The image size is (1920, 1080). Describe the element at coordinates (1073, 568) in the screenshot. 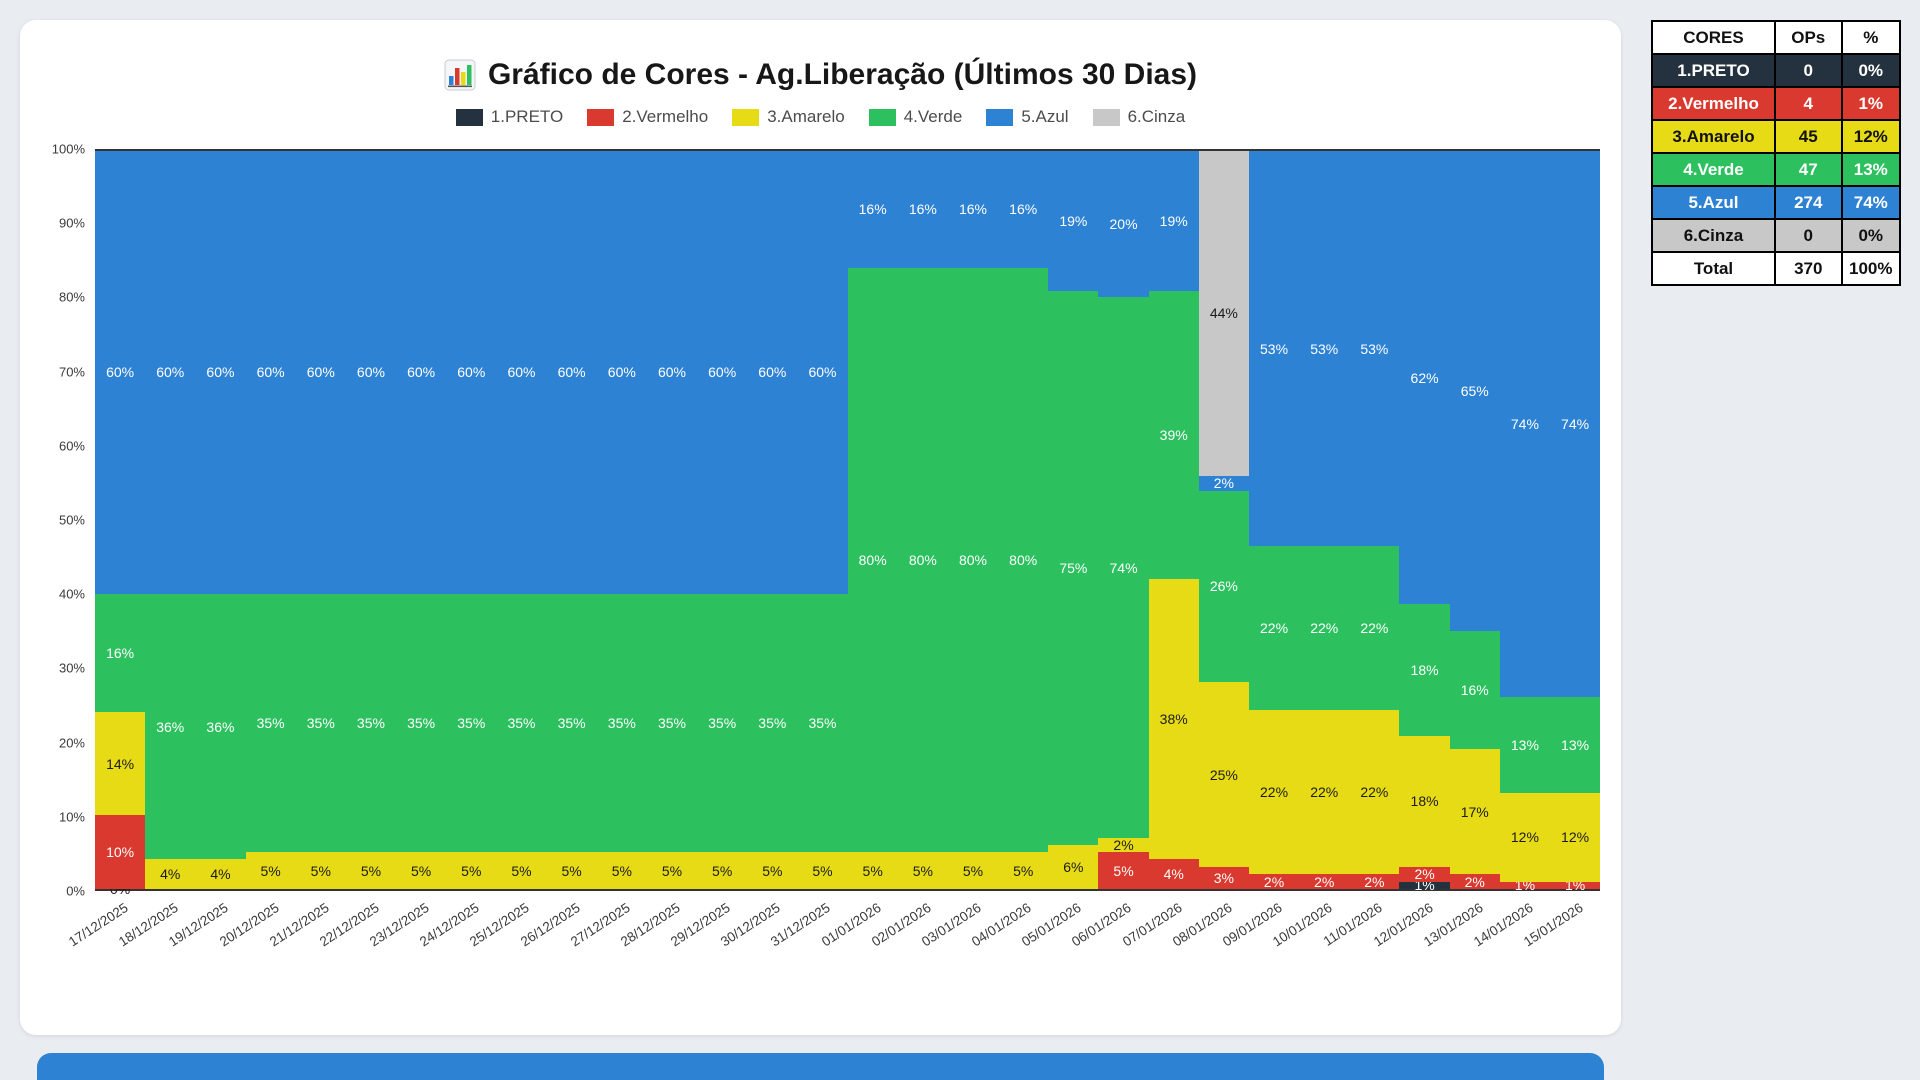

I see `segment-verde: 75%` at that location.